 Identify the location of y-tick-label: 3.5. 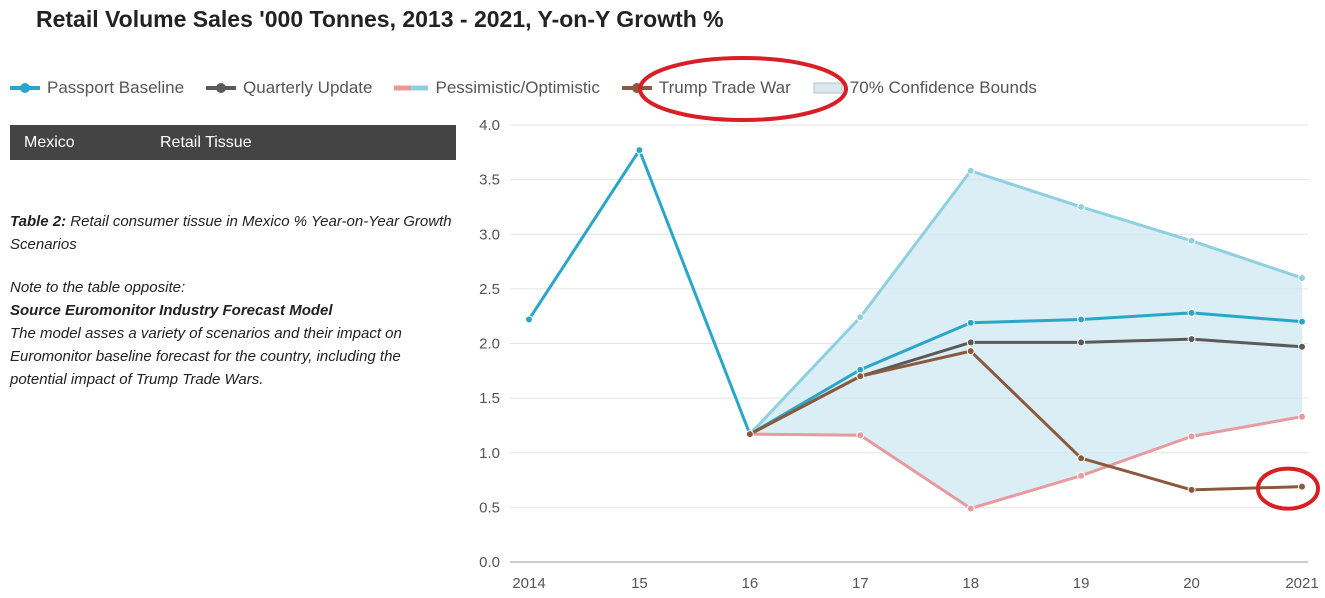
(489, 180).